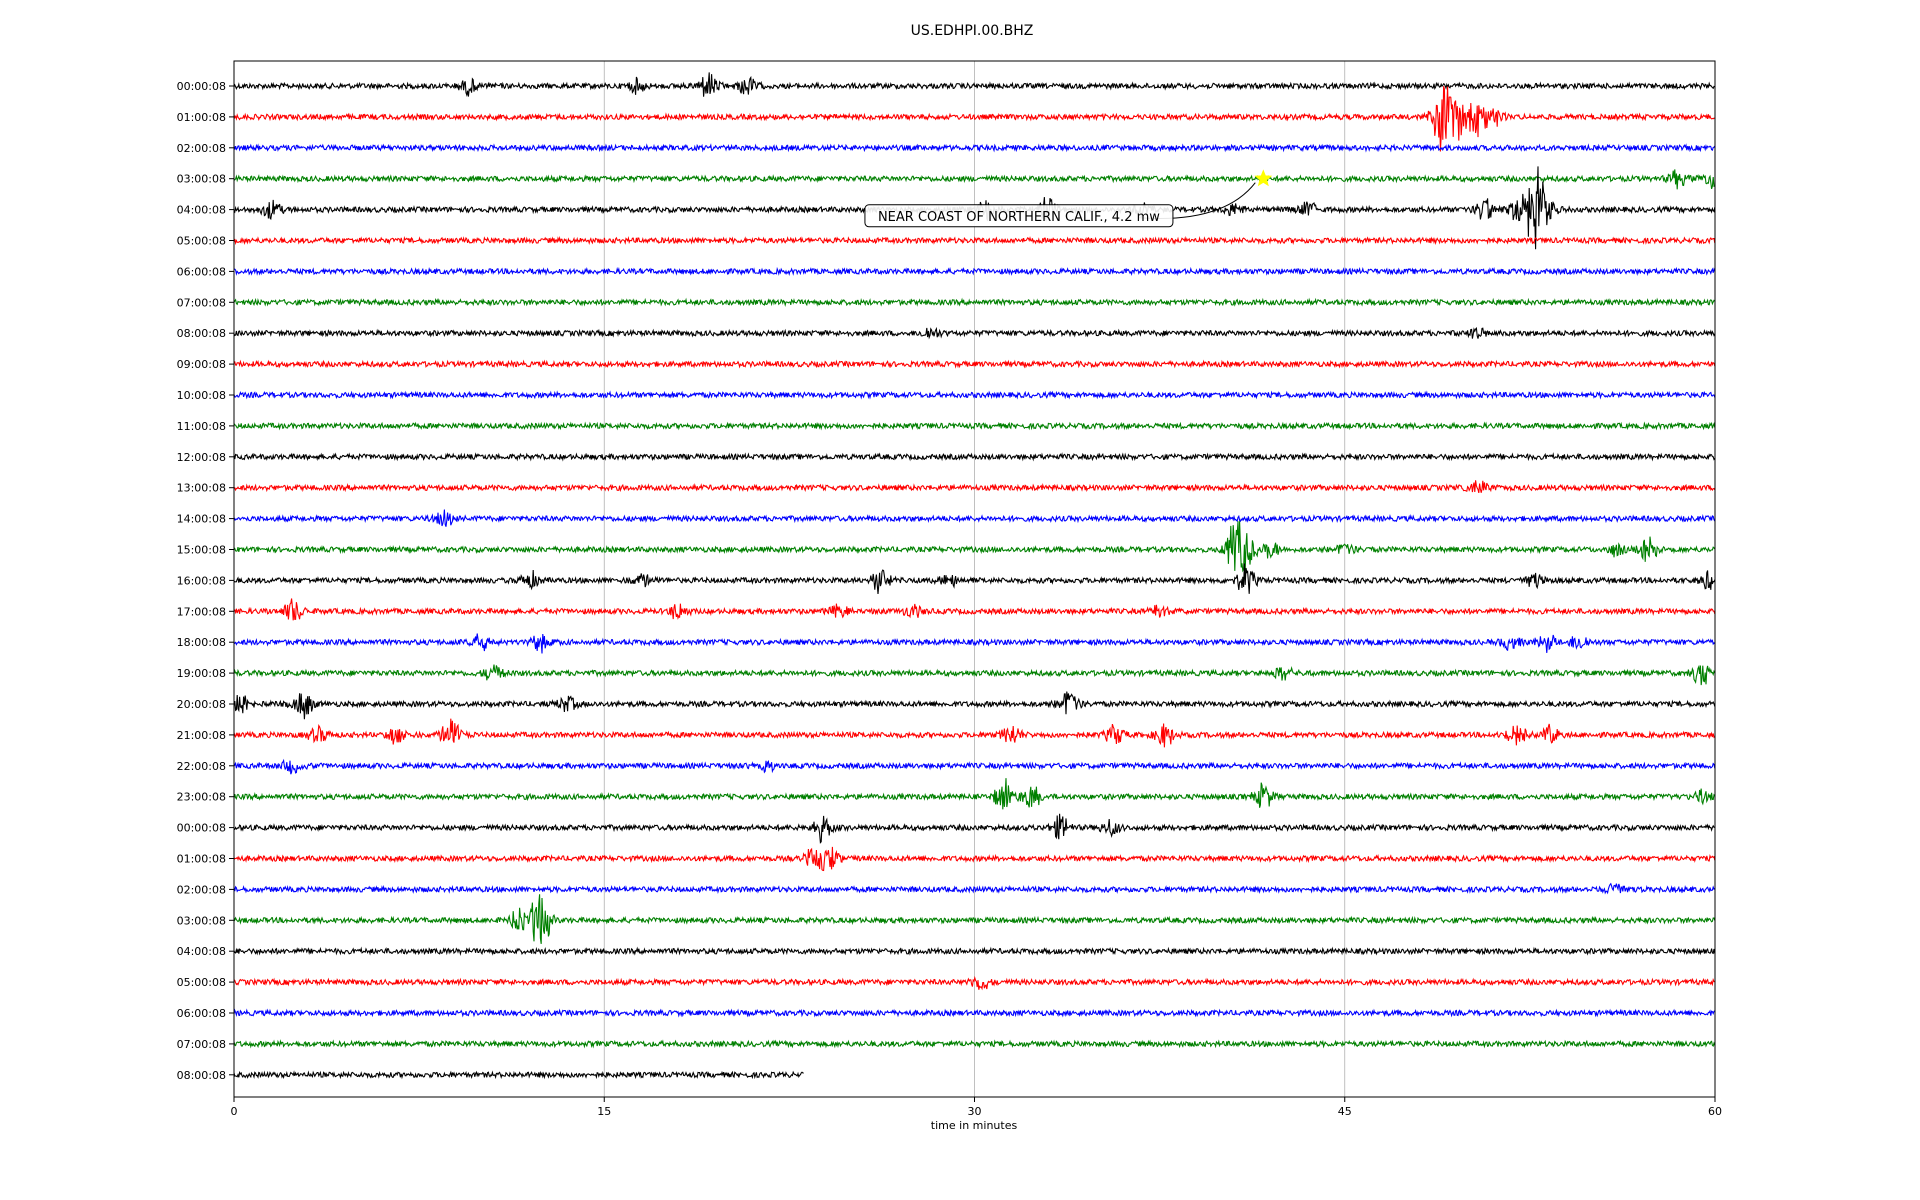 Image resolution: width=1920 pixels, height=1200 pixels. I want to click on event-annotations: NEAR COAST OF NORTHERN CALIF., 4.2 mw, so click(1068, 198).